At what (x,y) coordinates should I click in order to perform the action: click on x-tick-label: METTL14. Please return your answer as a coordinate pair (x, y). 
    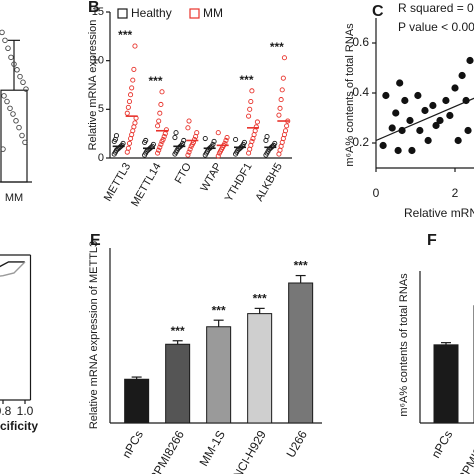
    Looking at the image, I should click on (146, 185).